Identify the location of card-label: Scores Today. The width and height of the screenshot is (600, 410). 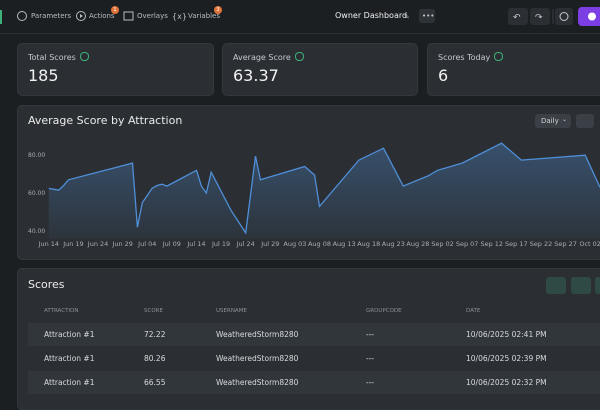
(471, 57).